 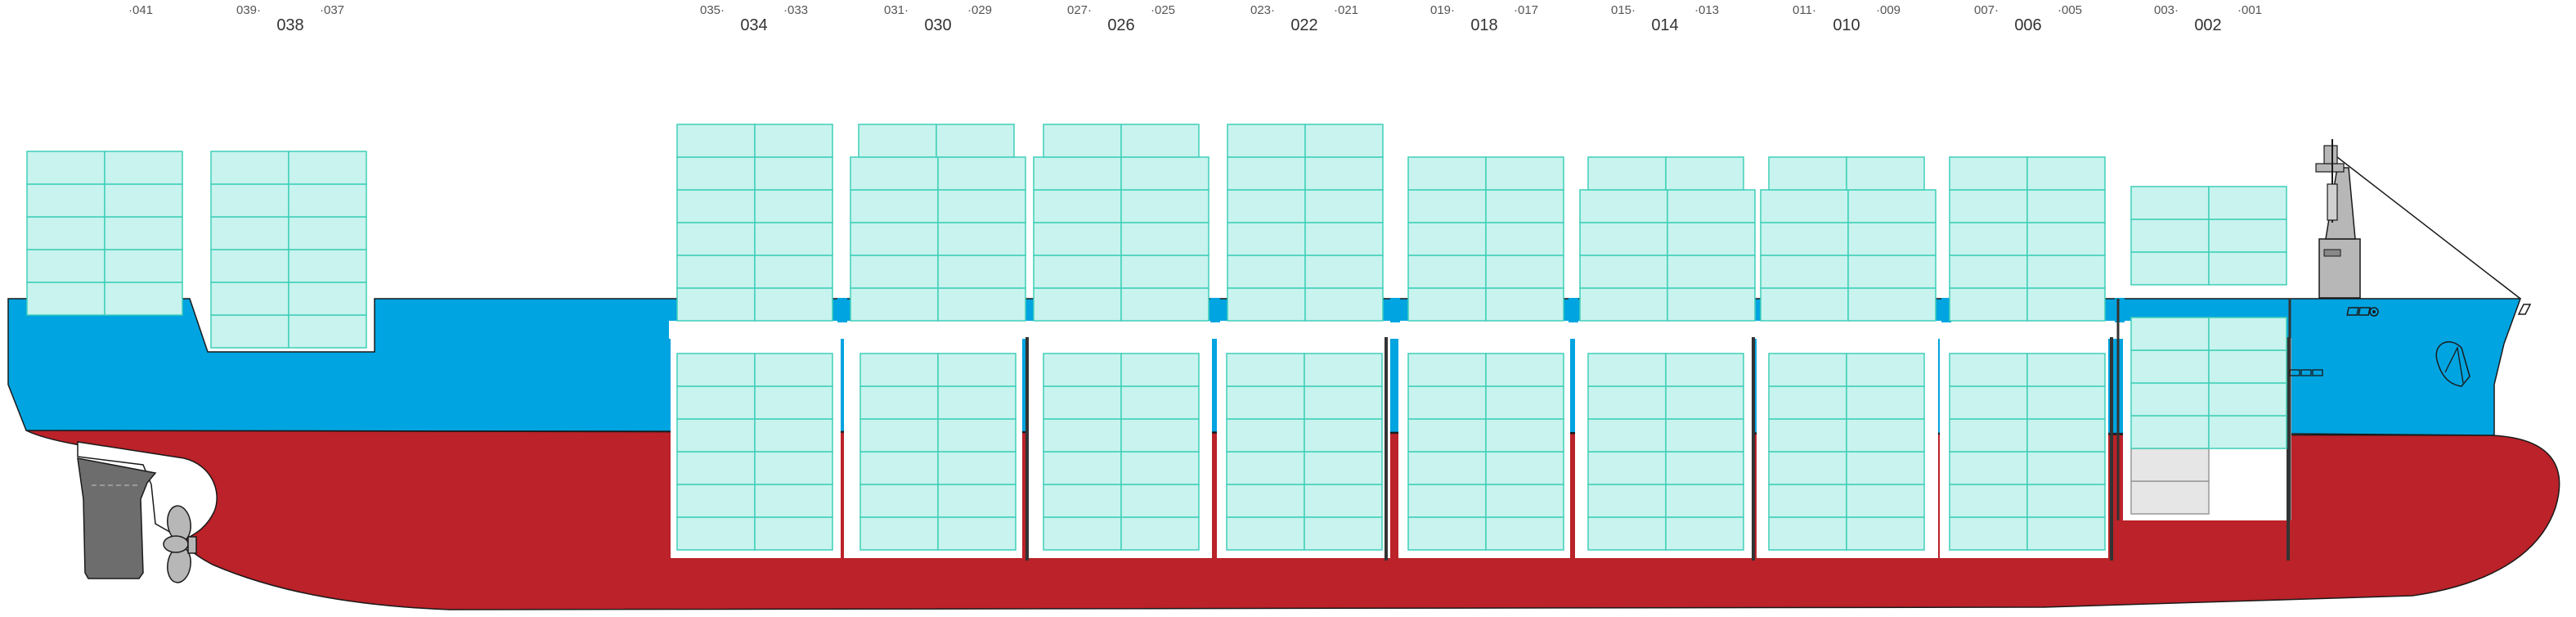 I want to click on bay-sub-number-right: ·029, so click(x=980, y=10).